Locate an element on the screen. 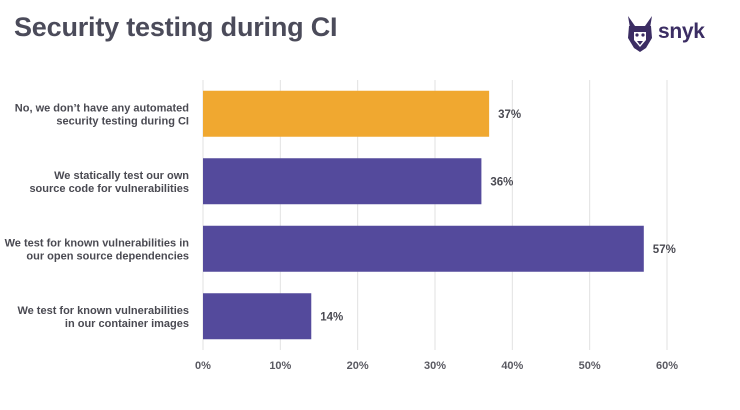 Image resolution: width=740 pixels, height=410 pixels. snyk-logo: snyk is located at coordinates (674, 34).